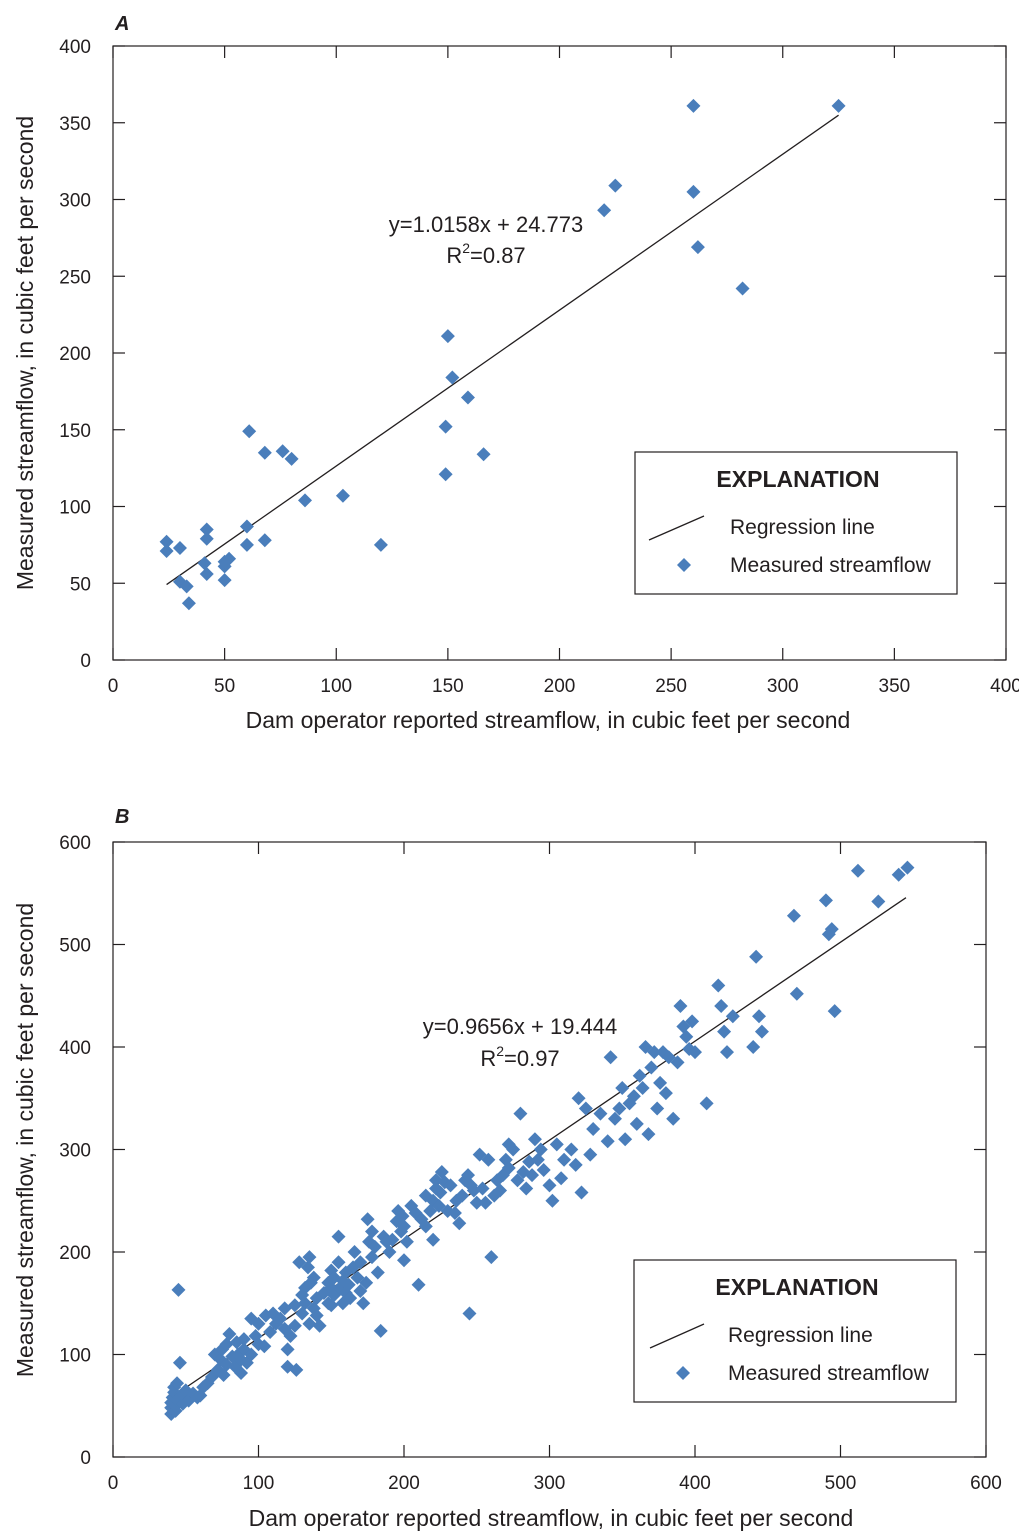  What do you see at coordinates (75, 1048) in the screenshot?
I see `panel-b-y-tick-label: 400` at bounding box center [75, 1048].